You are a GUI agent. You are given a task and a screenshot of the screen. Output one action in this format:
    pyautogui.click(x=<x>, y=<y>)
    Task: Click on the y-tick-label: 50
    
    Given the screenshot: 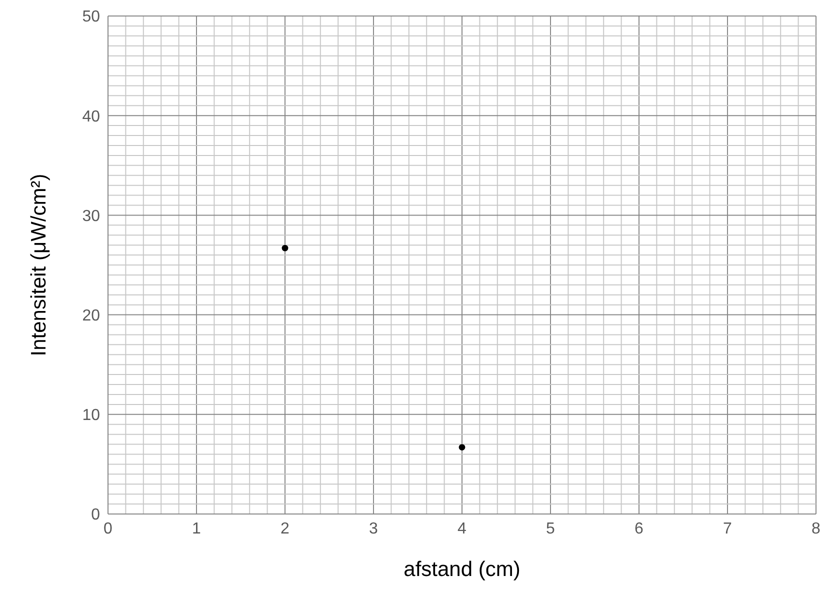 What is the action you would take?
    pyautogui.click(x=91, y=17)
    